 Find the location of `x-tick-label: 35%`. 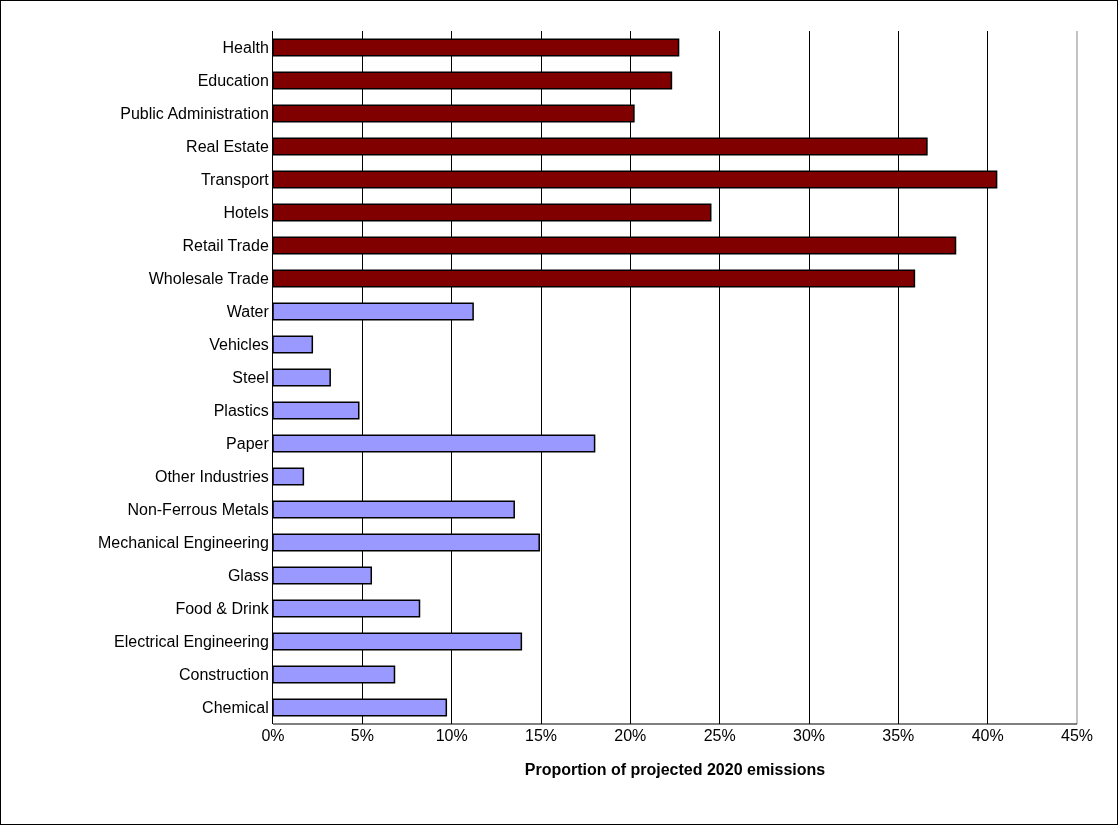

x-tick-label: 35% is located at coordinates (898, 735).